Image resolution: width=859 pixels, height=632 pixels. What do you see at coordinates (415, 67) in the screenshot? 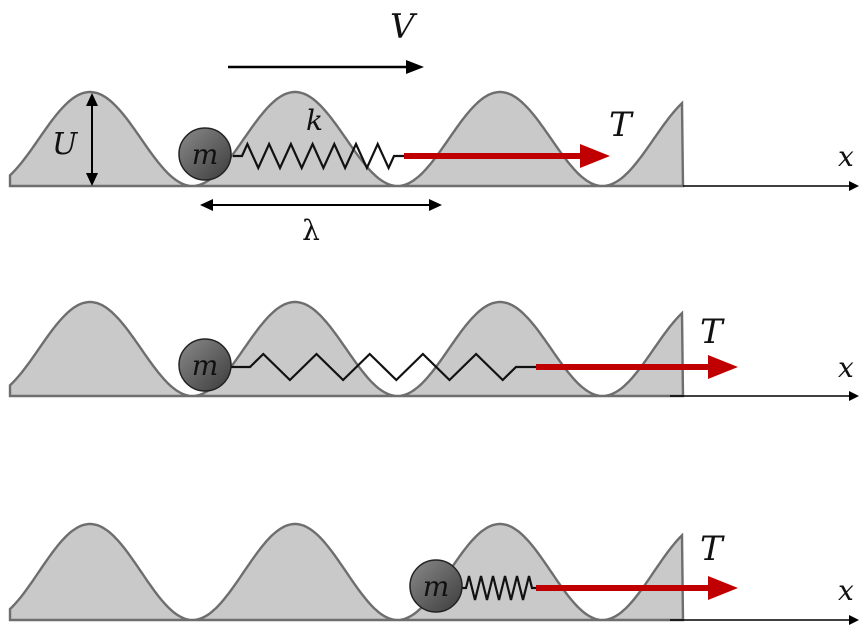
I see `velocity-arrowhead` at bounding box center [415, 67].